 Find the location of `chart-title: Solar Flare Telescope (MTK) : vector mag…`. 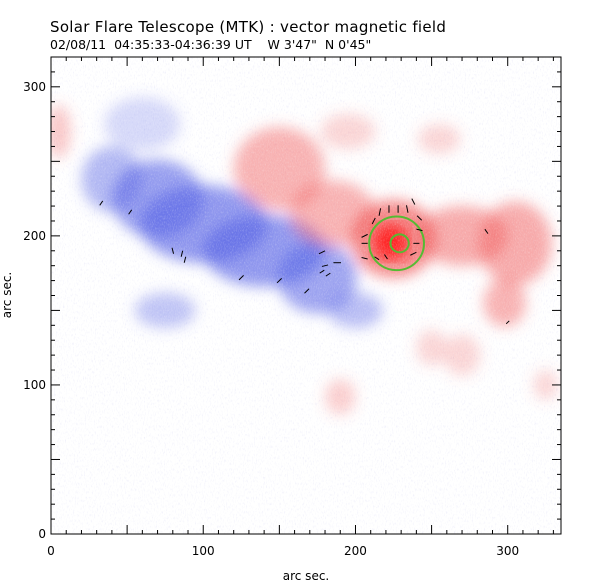

chart-title: Solar Flare Telescope (MTK) : vector mag… is located at coordinates (248, 27).